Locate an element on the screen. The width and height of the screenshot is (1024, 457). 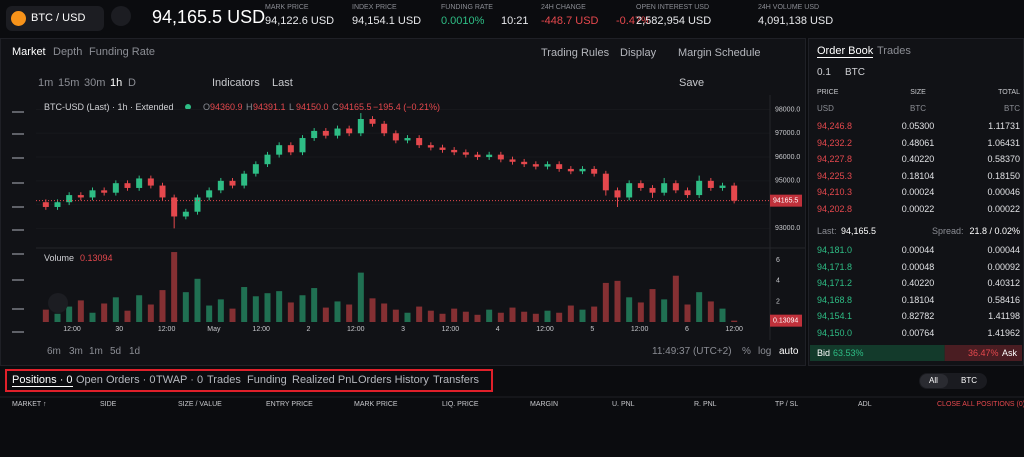
add-market is located at coordinates (121, 16).